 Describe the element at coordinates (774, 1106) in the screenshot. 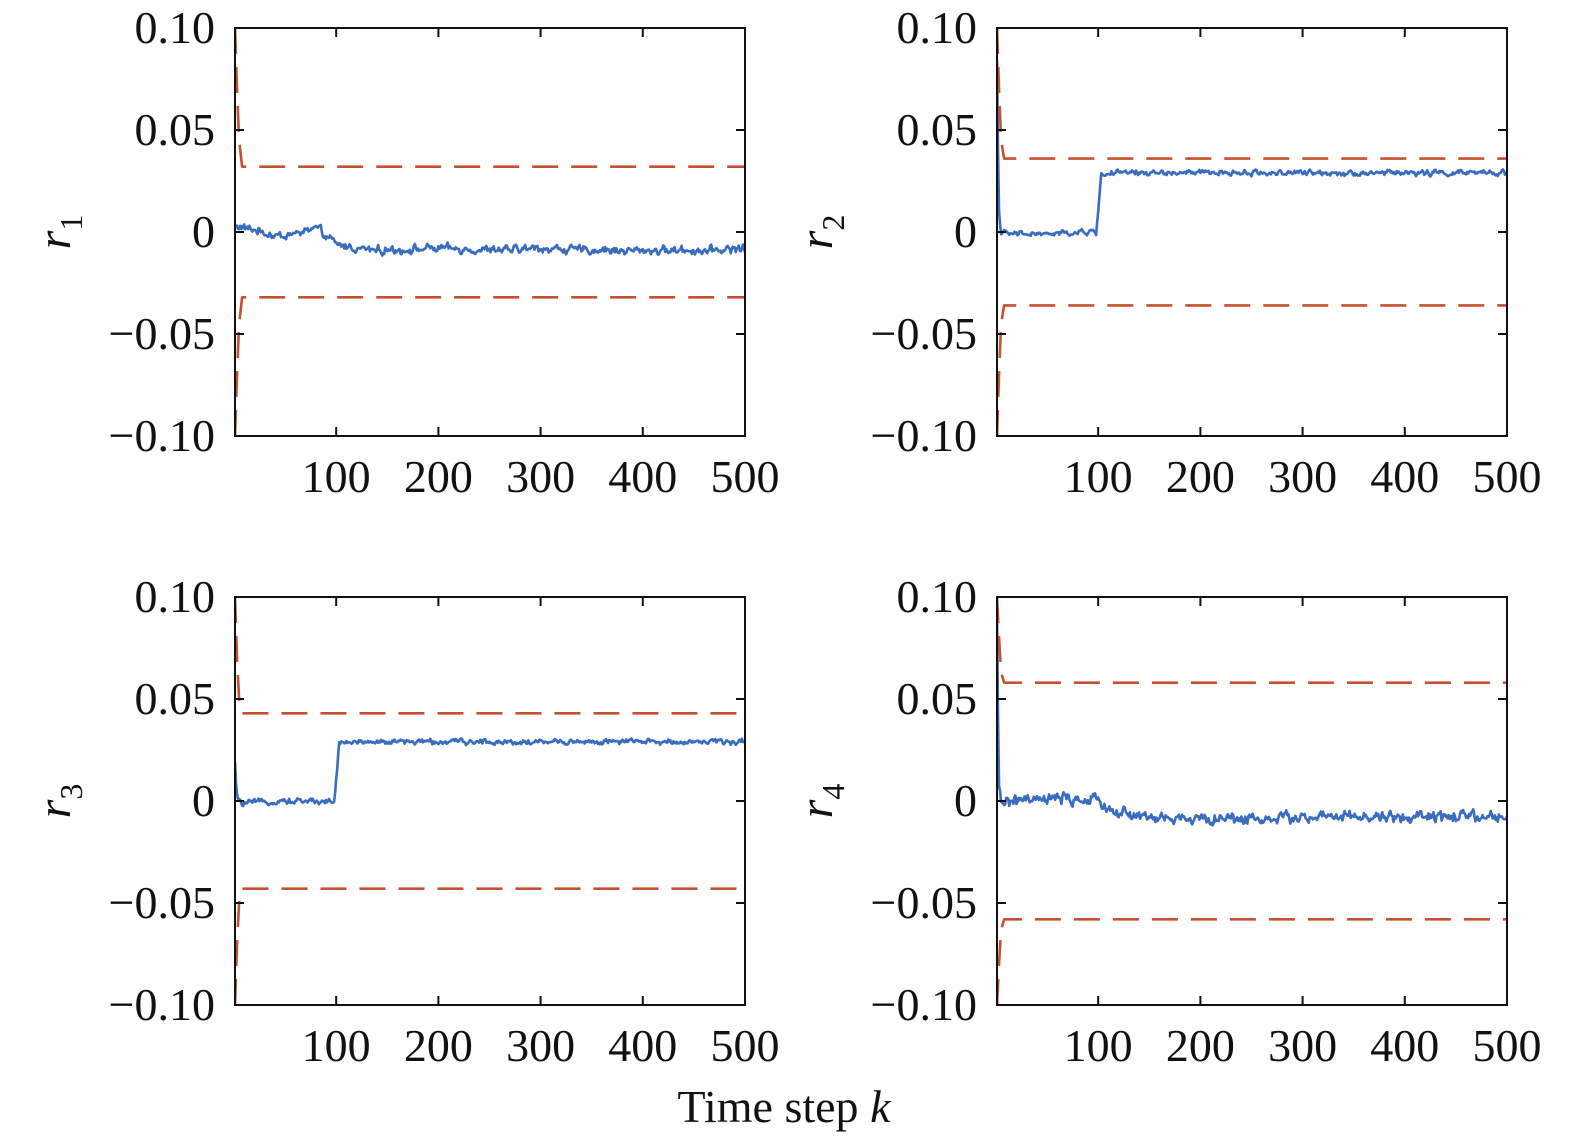

I see `x-axis-label-prefix: Time step` at that location.